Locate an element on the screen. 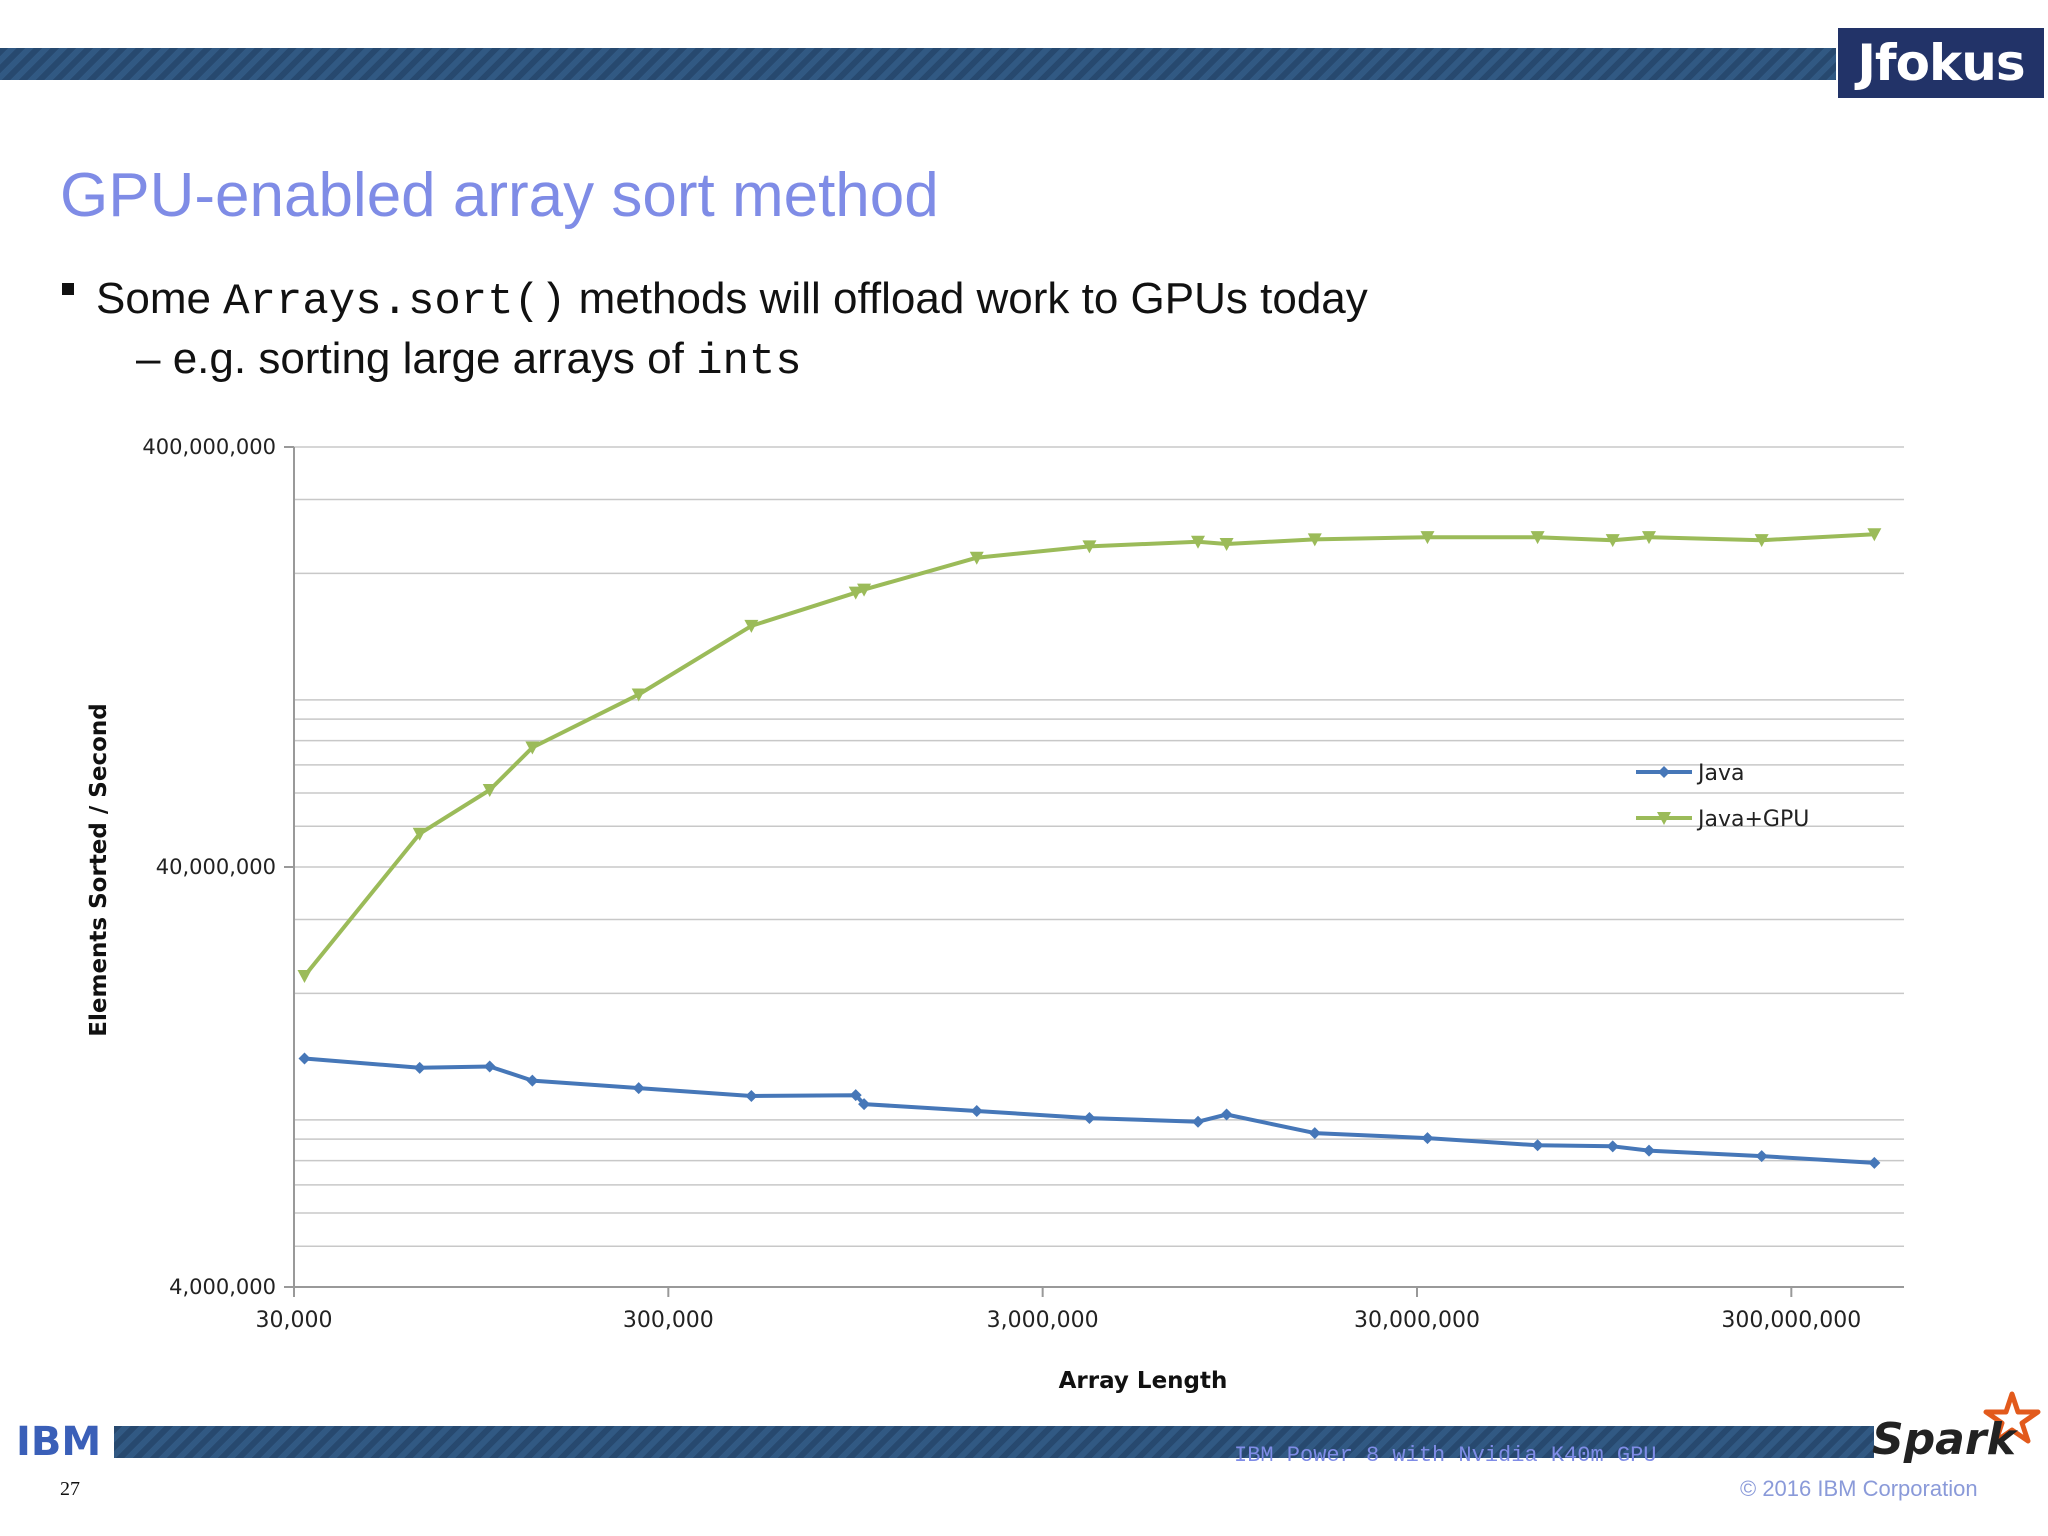  slide-title: GPU-enabled array sort method is located at coordinates (499, 195).